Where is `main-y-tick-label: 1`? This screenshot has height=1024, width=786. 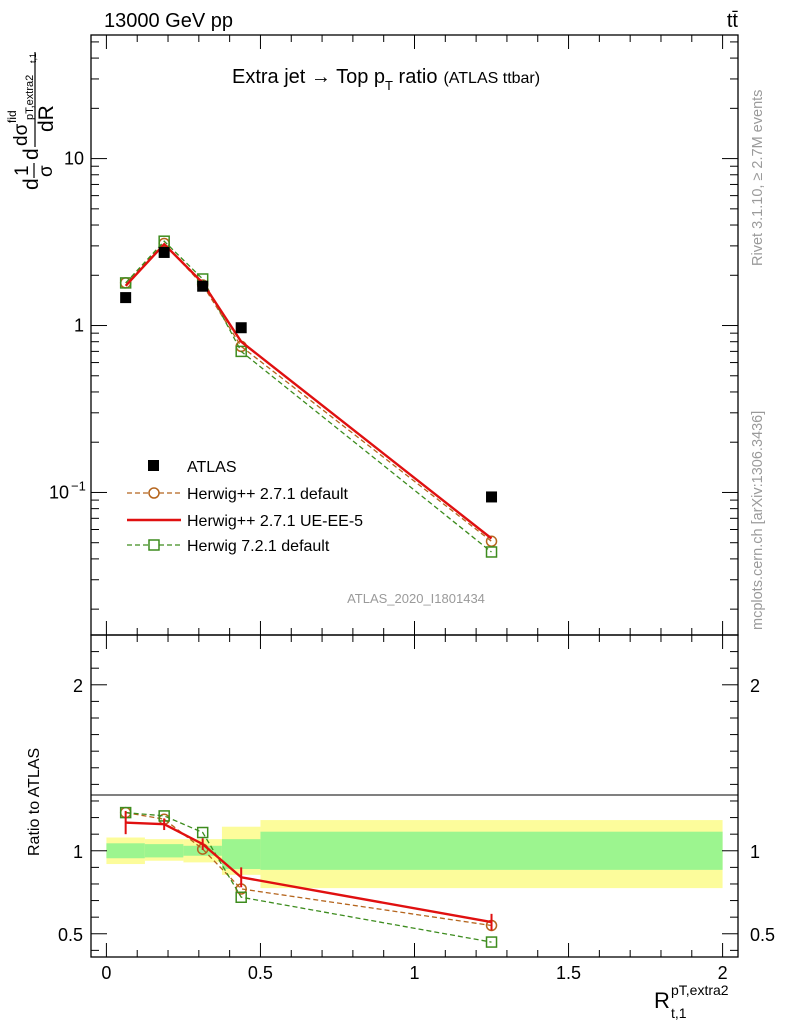
main-y-tick-label: 1 is located at coordinates (79, 326).